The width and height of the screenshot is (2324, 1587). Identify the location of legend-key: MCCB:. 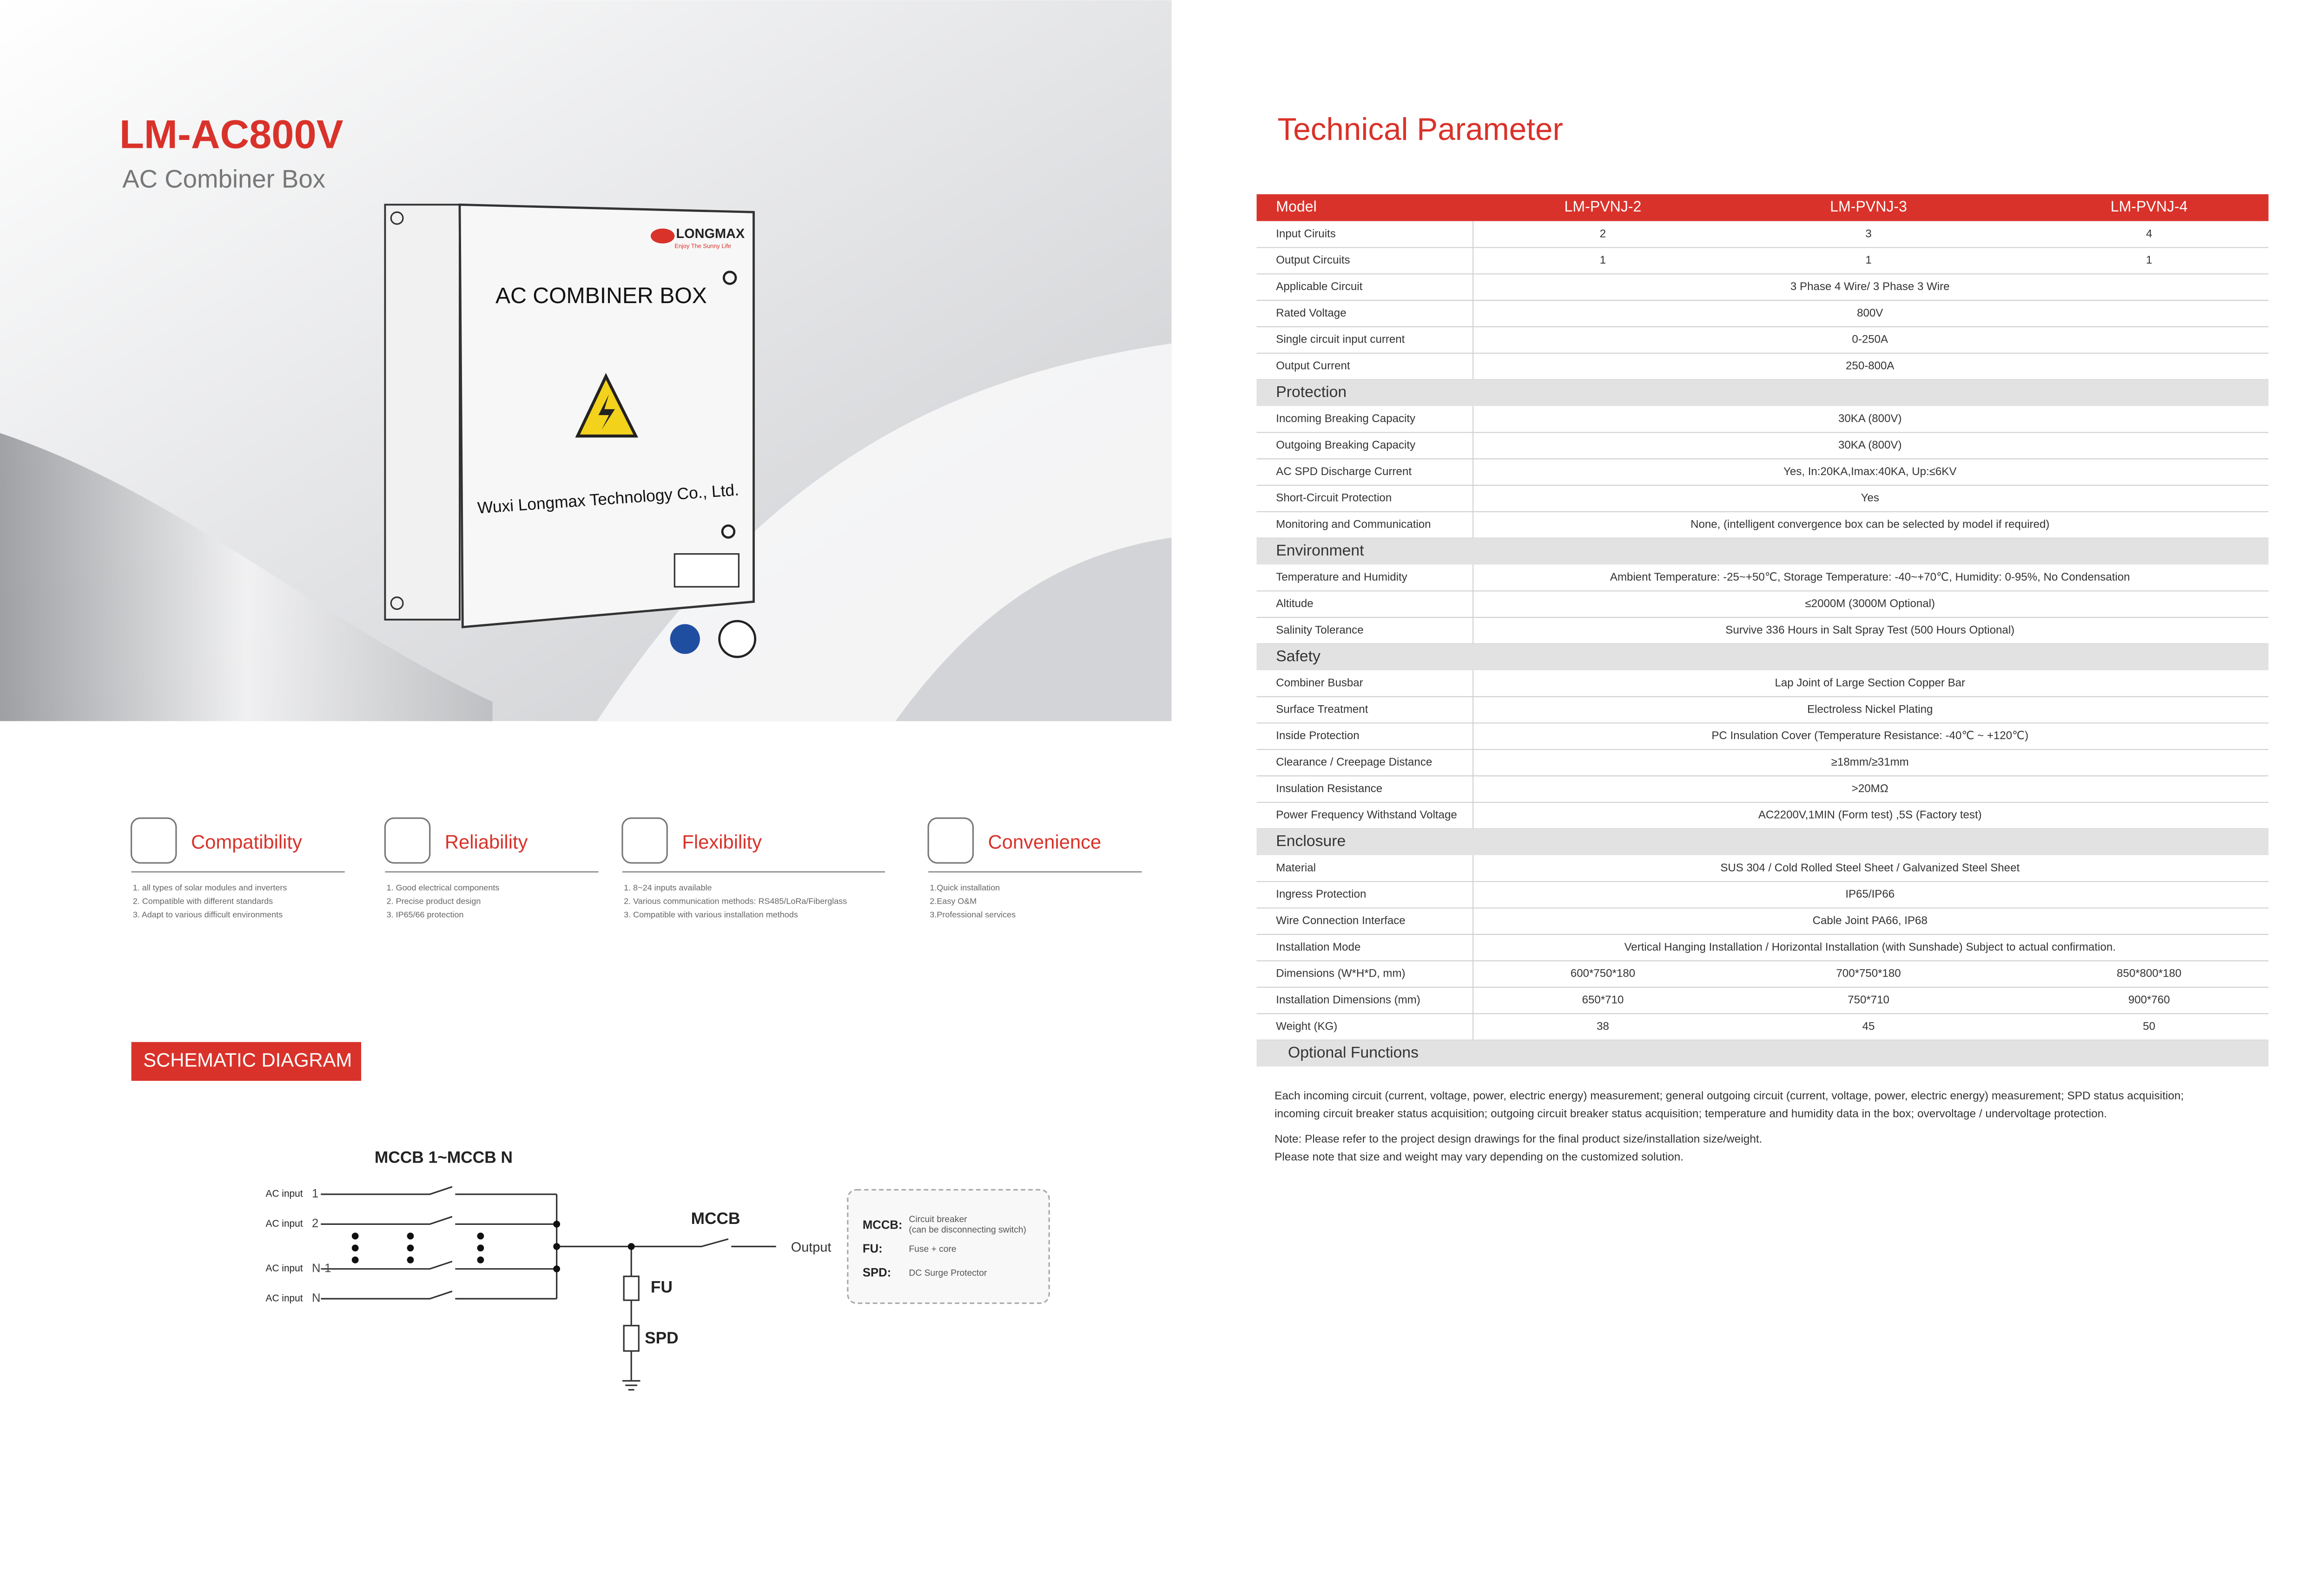
(883, 1224).